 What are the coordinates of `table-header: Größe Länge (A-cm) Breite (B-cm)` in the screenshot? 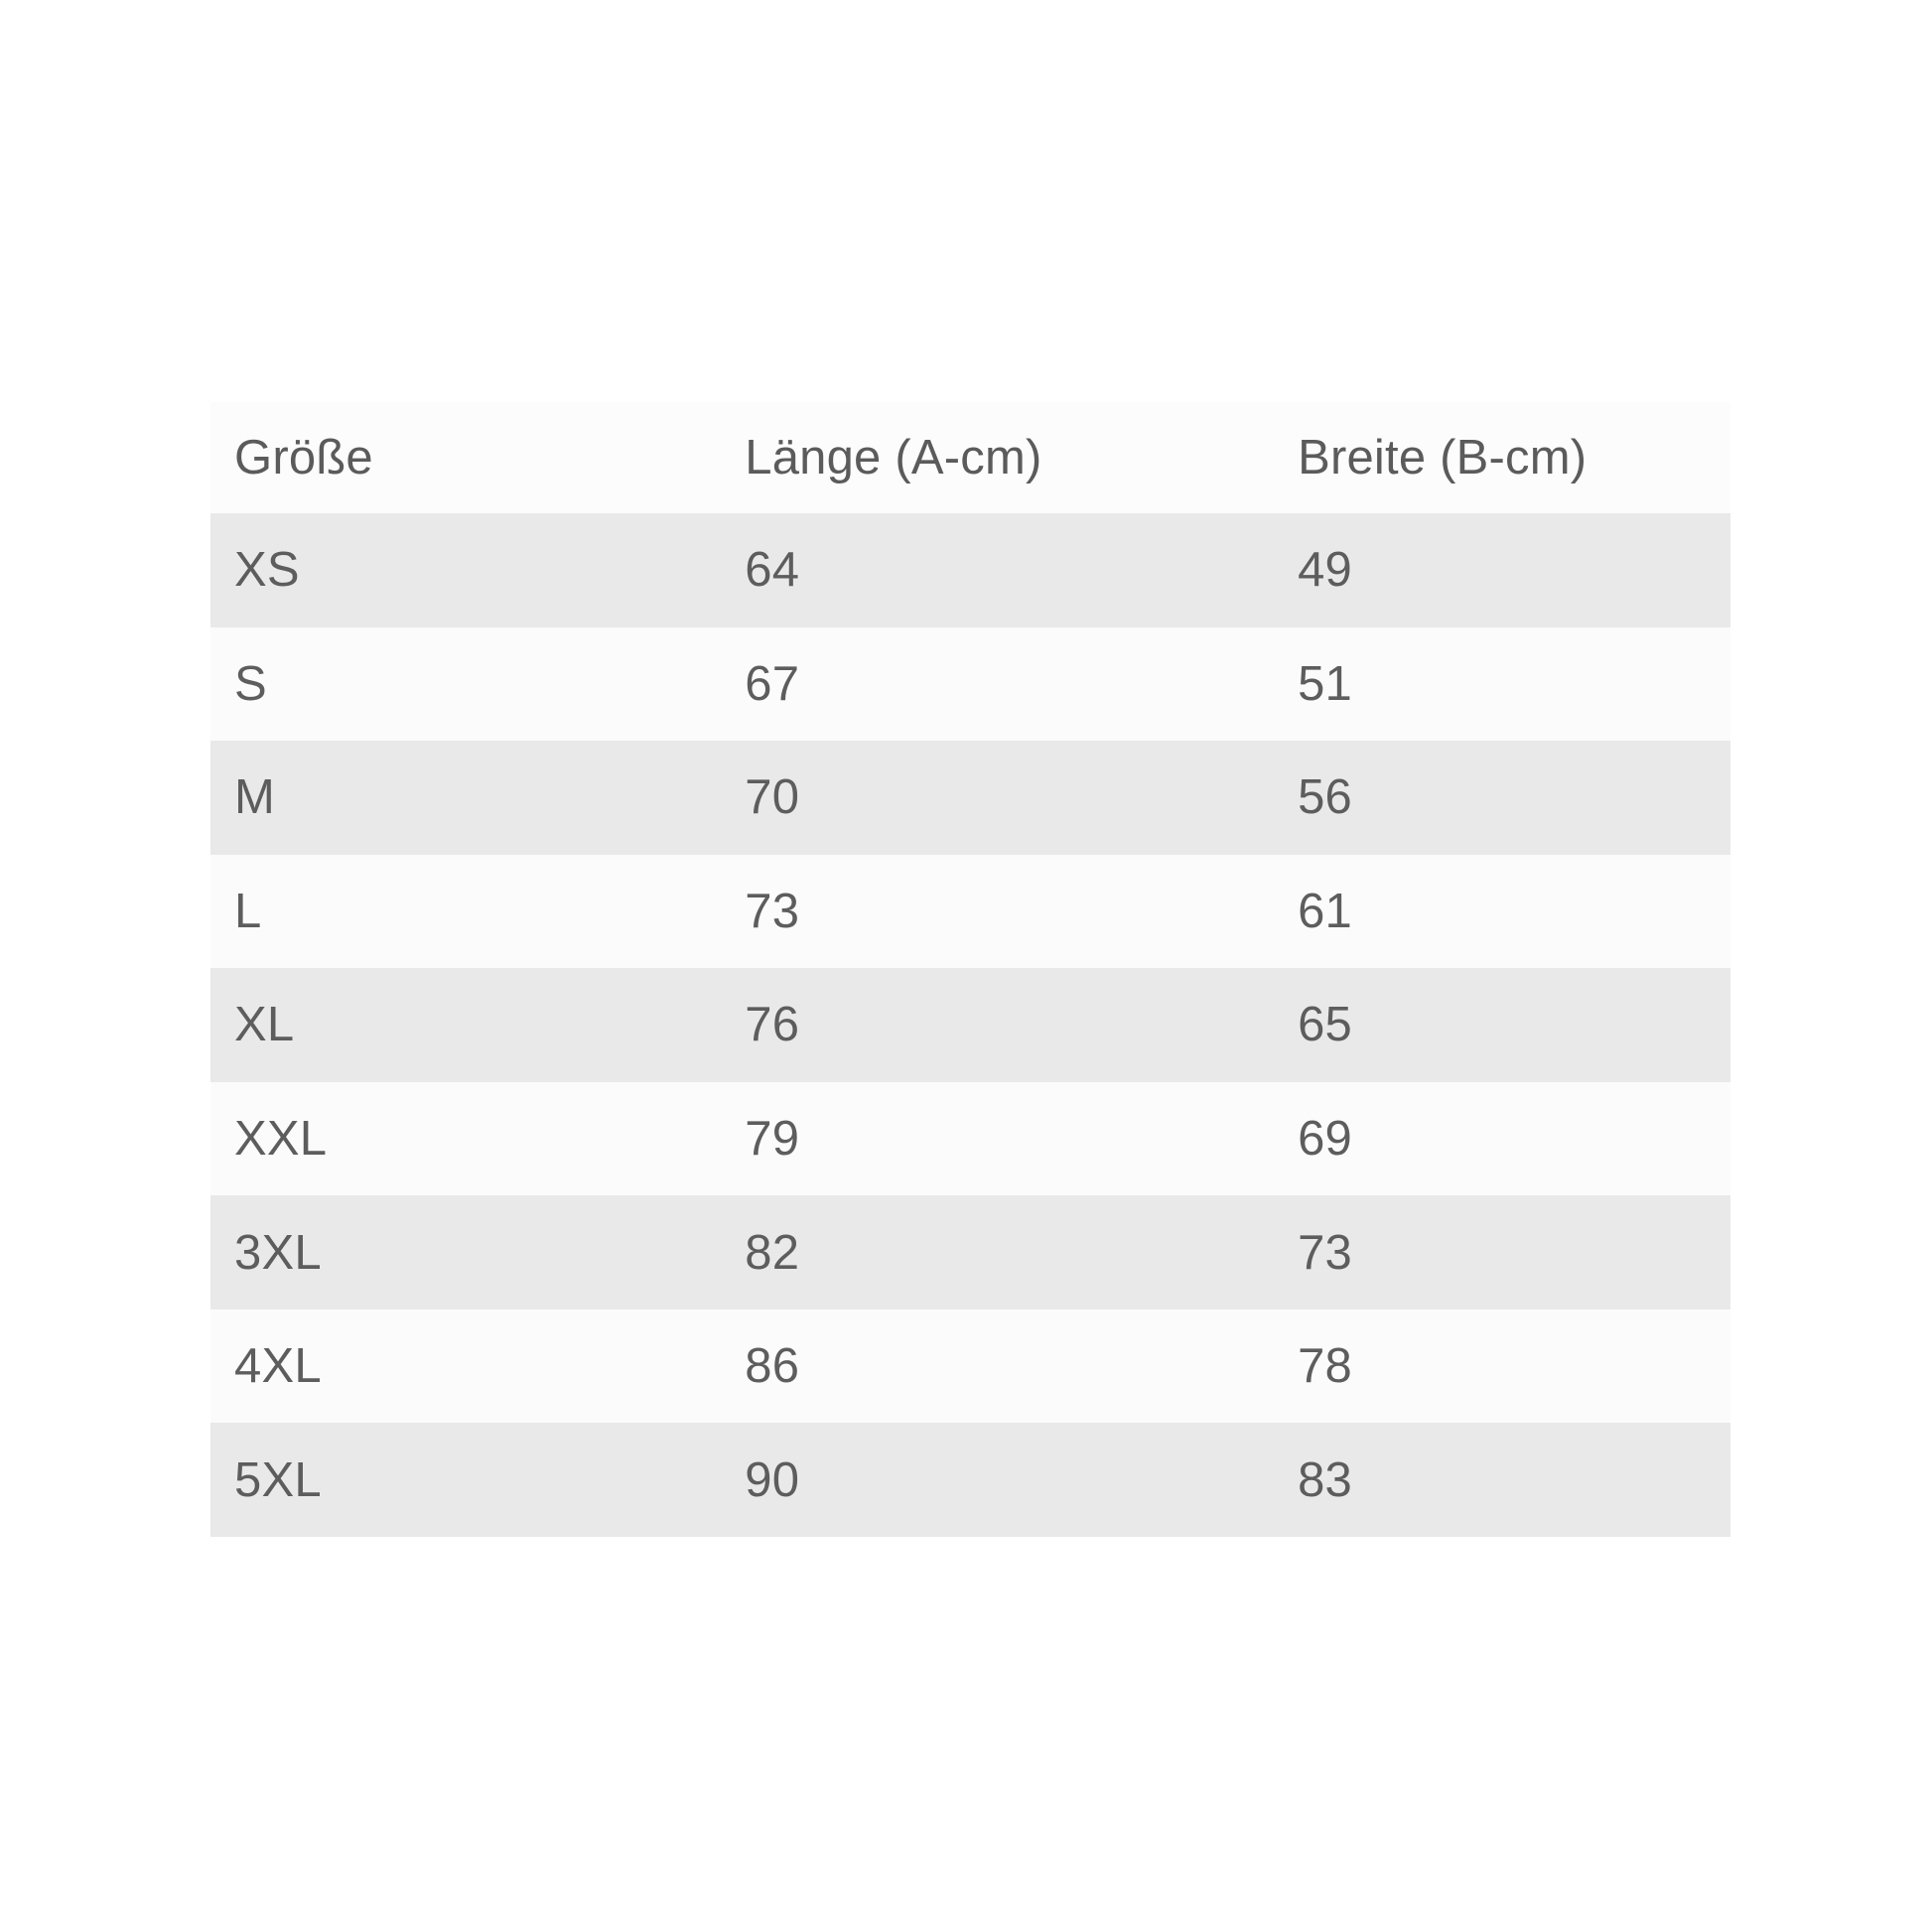 It's located at (970, 458).